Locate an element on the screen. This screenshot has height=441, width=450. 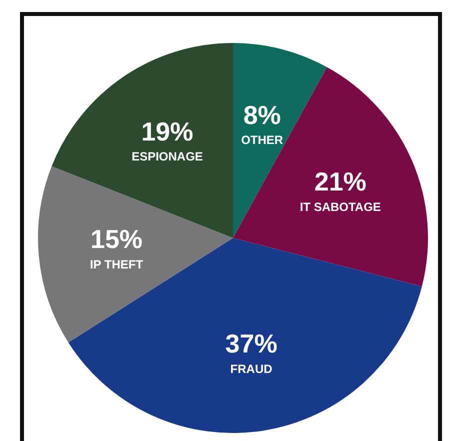
data-label: 8% is located at coordinates (262, 115).